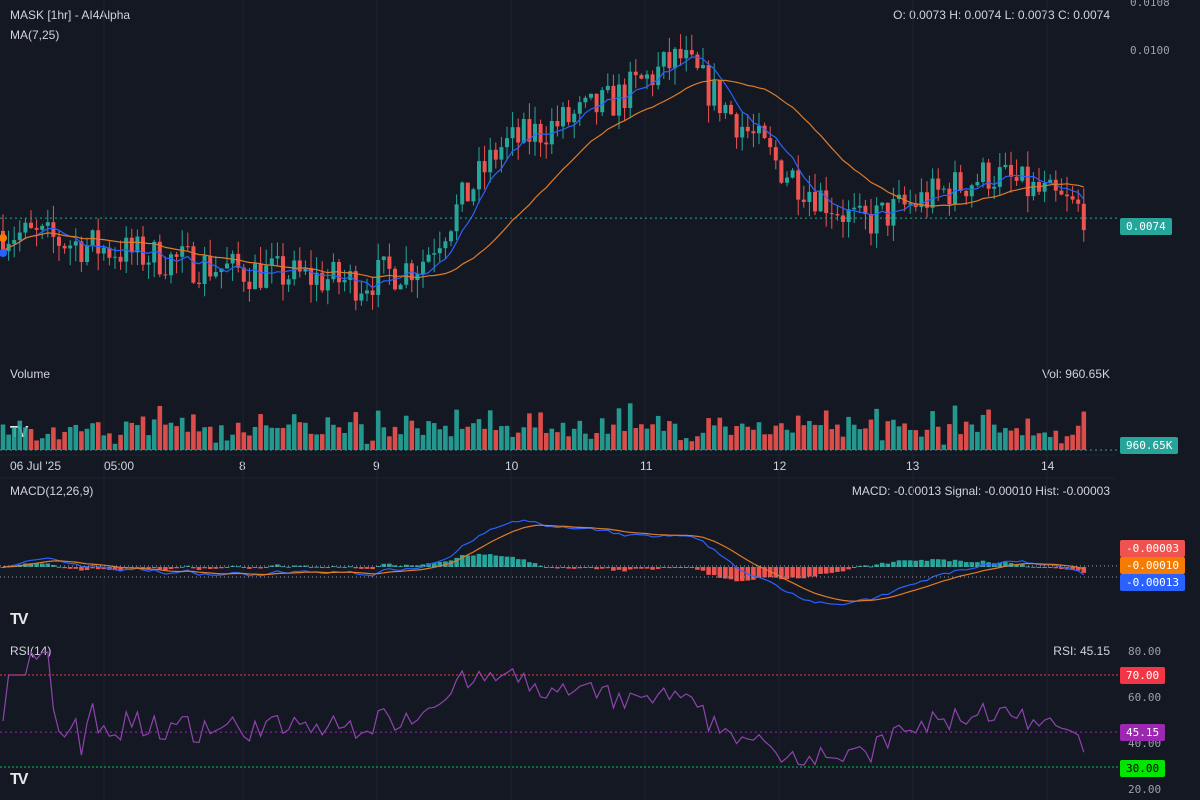 The image size is (1200, 800). I want to click on volume-tag: 960.65K, so click(1149, 445).